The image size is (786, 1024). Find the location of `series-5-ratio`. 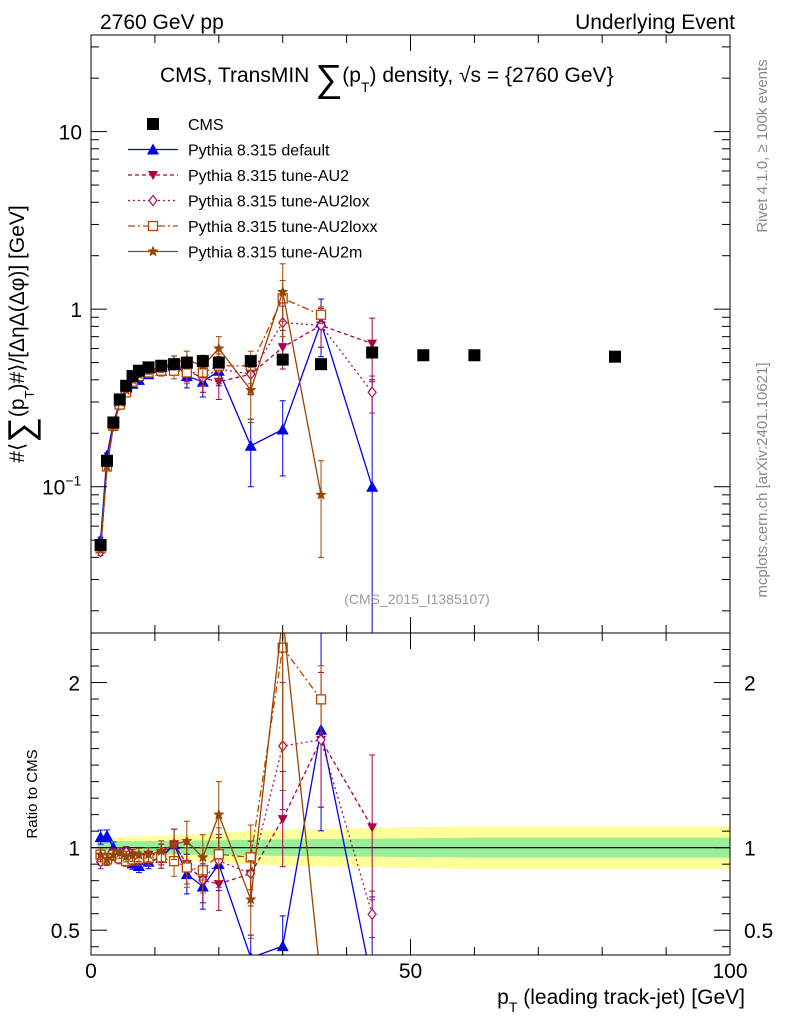

series-5-ratio is located at coordinates (206, 782).